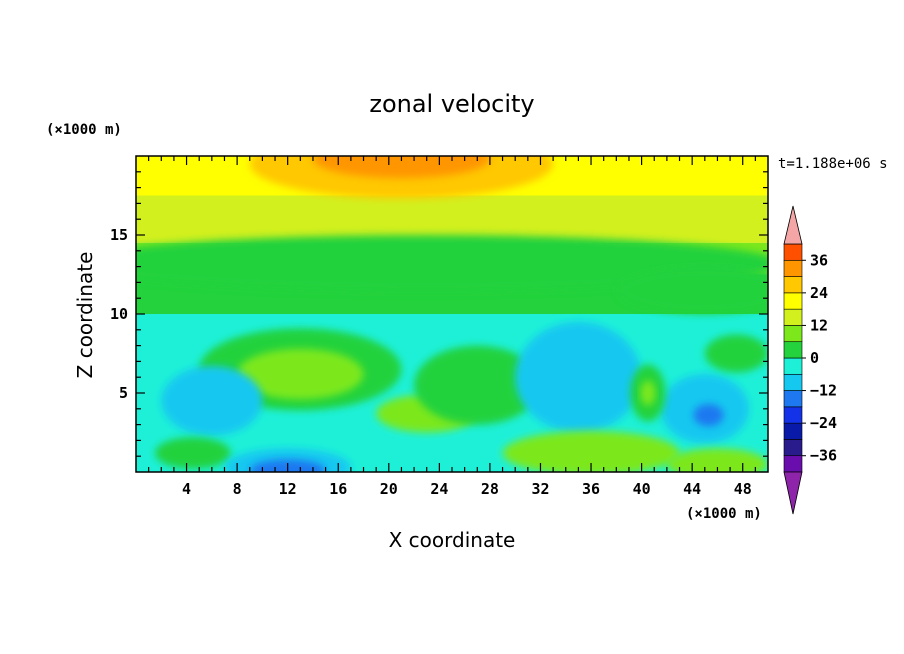  I want to click on x-tick-label: 44, so click(692, 489).